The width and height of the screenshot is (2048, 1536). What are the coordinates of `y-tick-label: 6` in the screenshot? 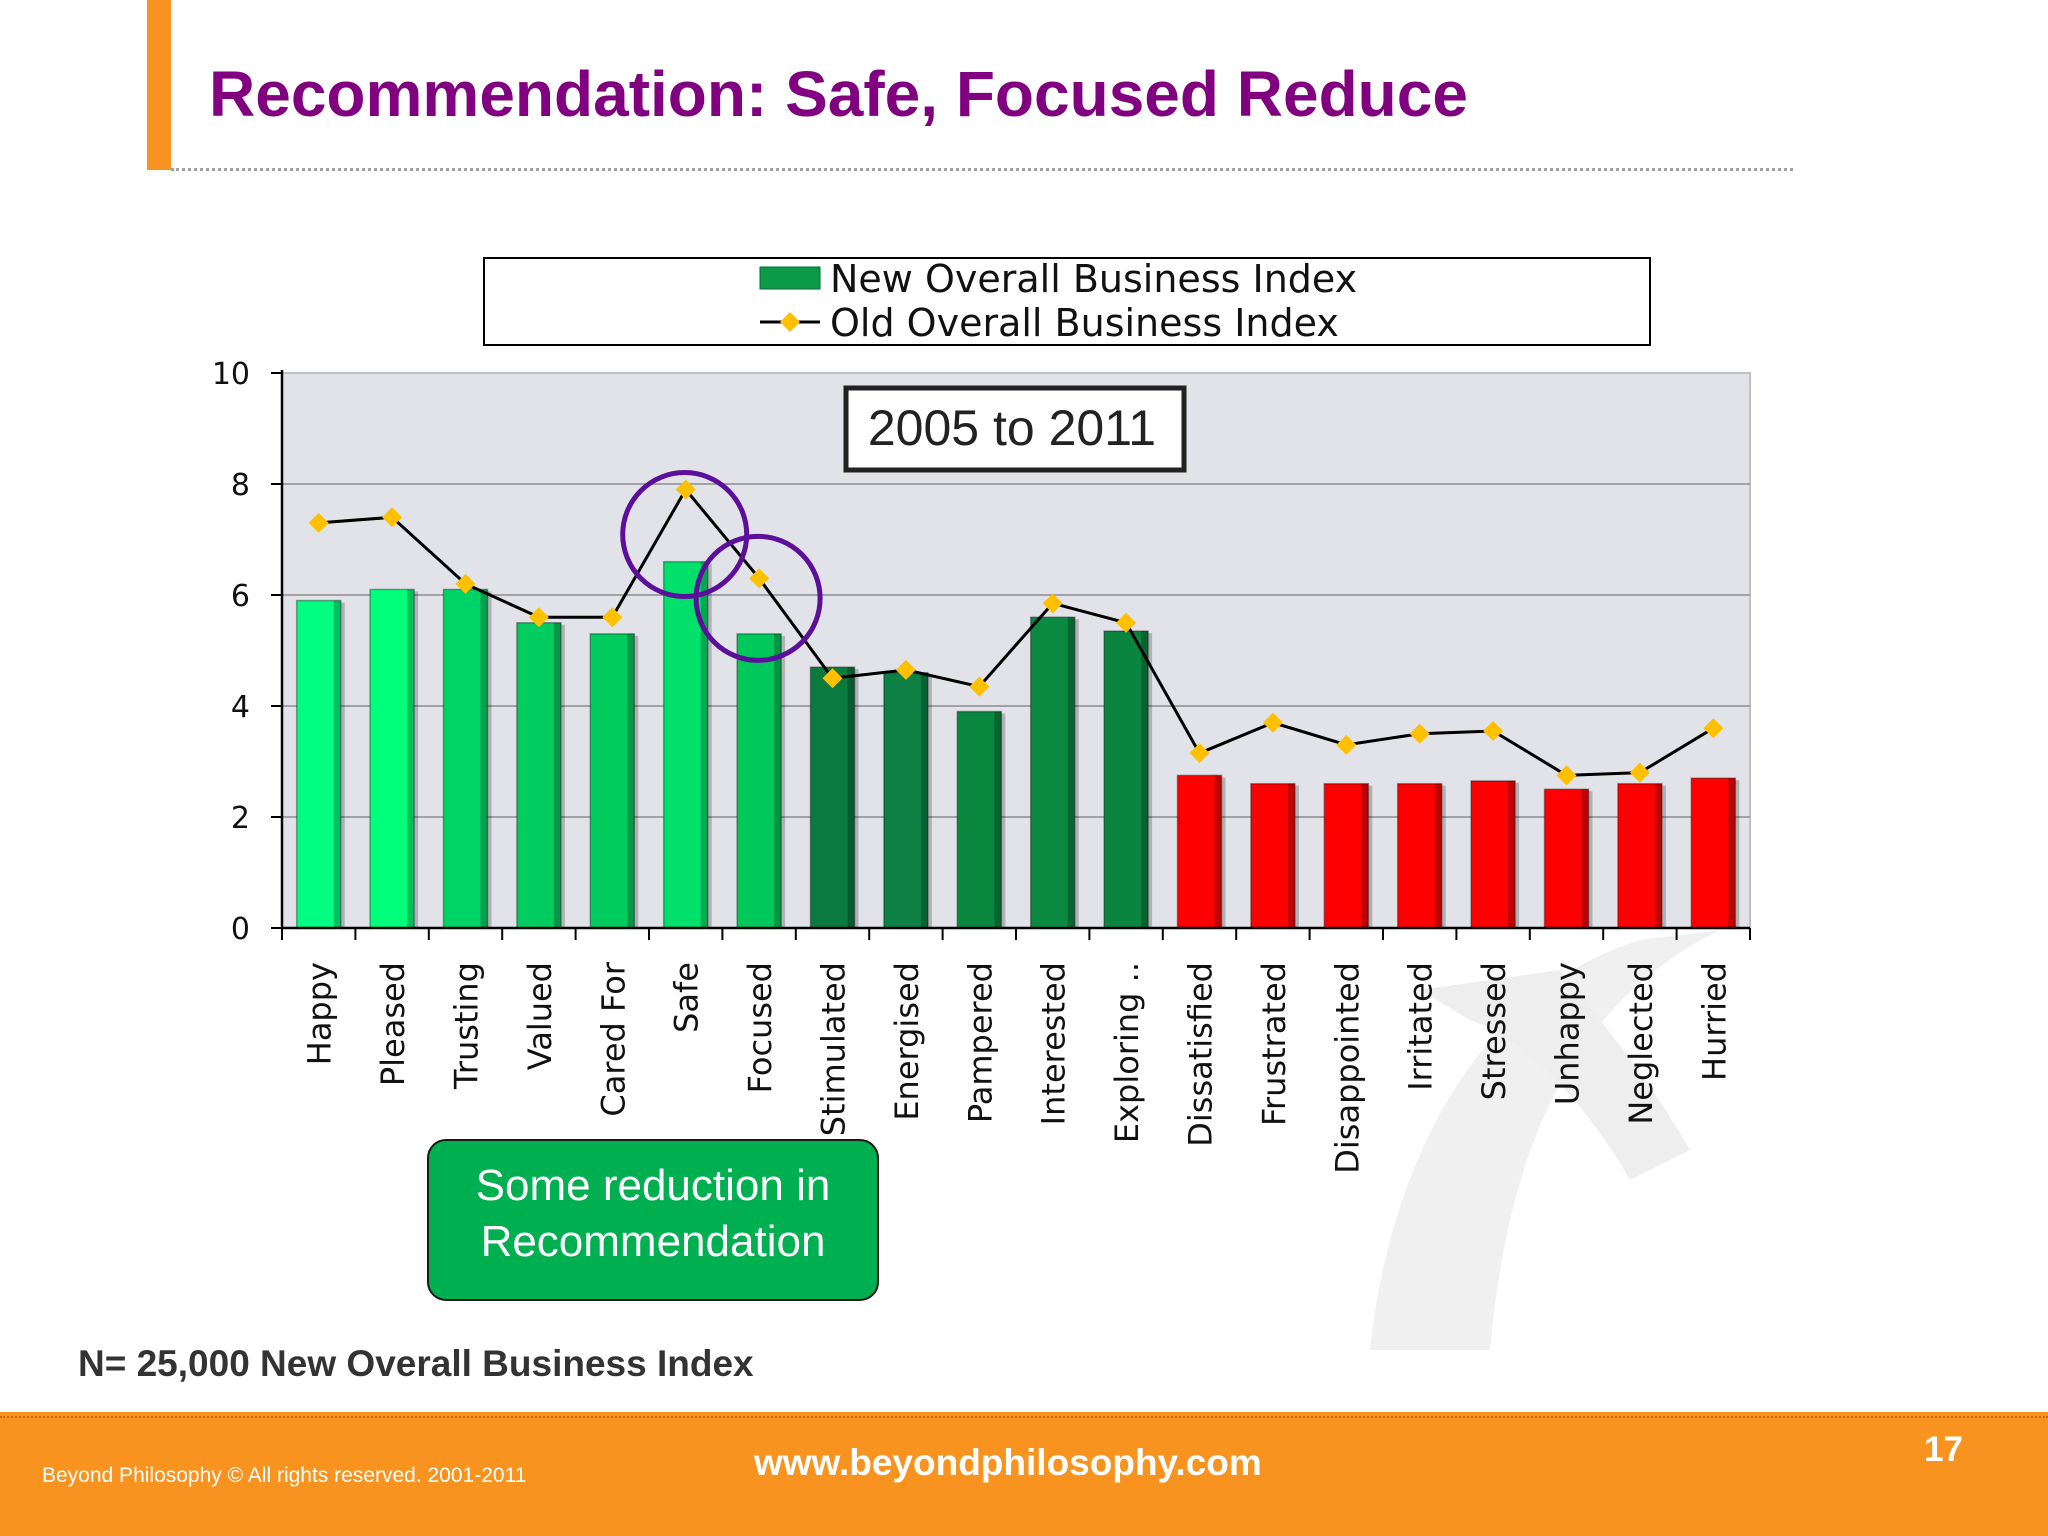 It's located at (240, 596).